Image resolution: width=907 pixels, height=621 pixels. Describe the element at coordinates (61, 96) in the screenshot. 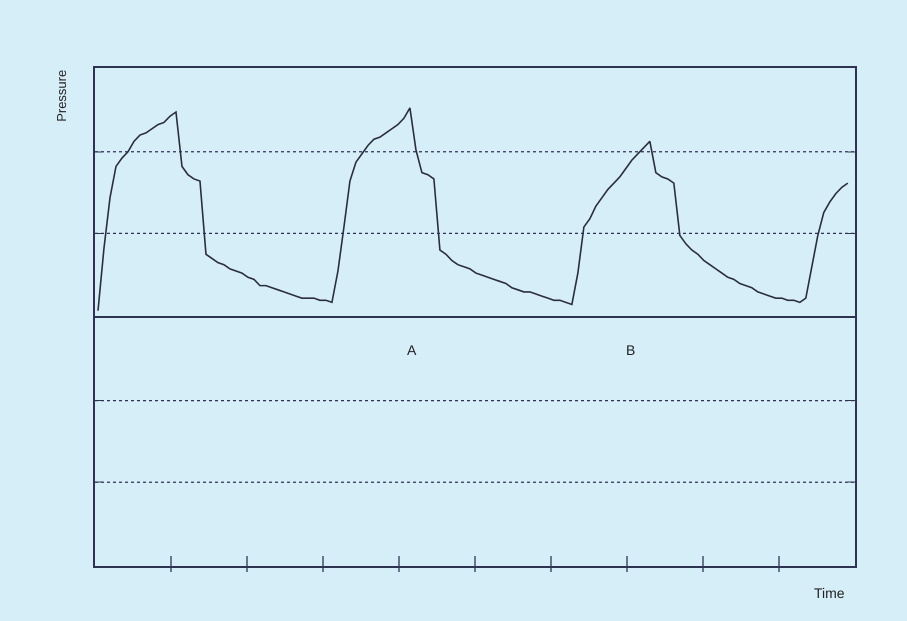

I see `y-axis-title: Pressure` at that location.